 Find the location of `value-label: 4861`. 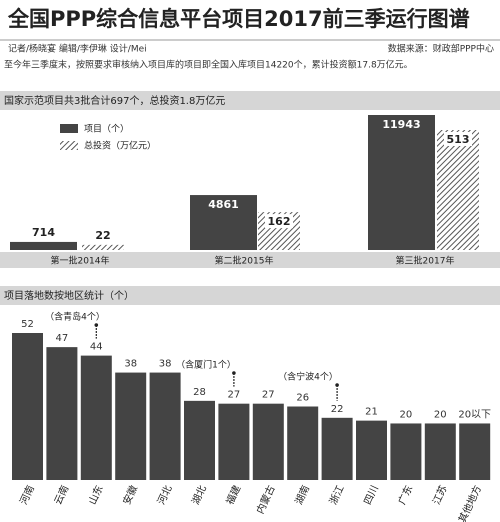

value-label: 4861 is located at coordinates (223, 204).